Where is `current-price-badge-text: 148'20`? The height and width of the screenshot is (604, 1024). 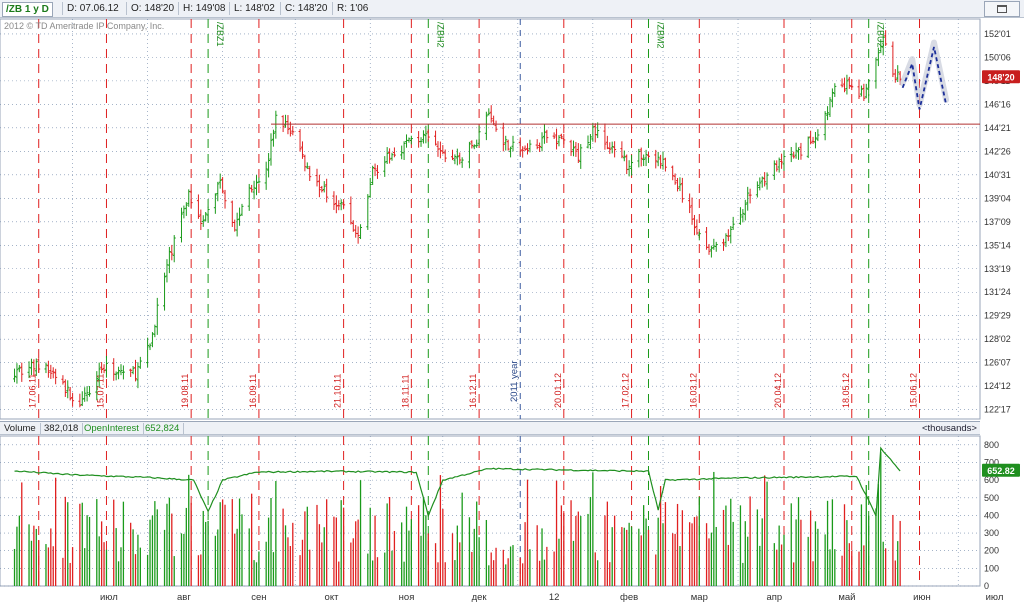
current-price-badge-text: 148'20 is located at coordinates (1000, 77).